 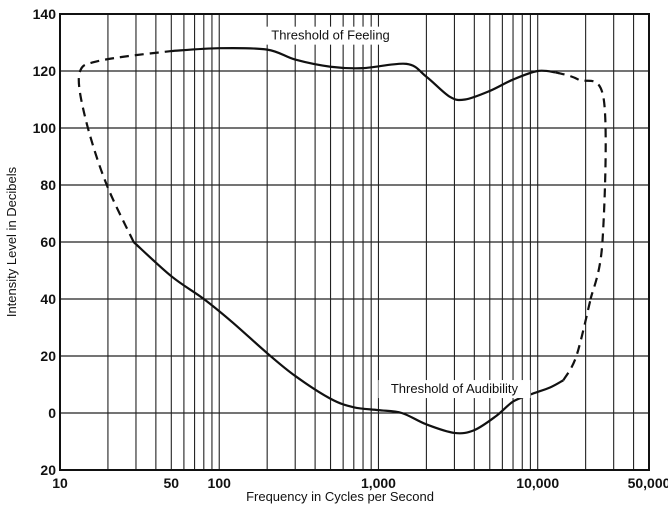 I want to click on x-tick-label: 50, so click(x=172, y=483).